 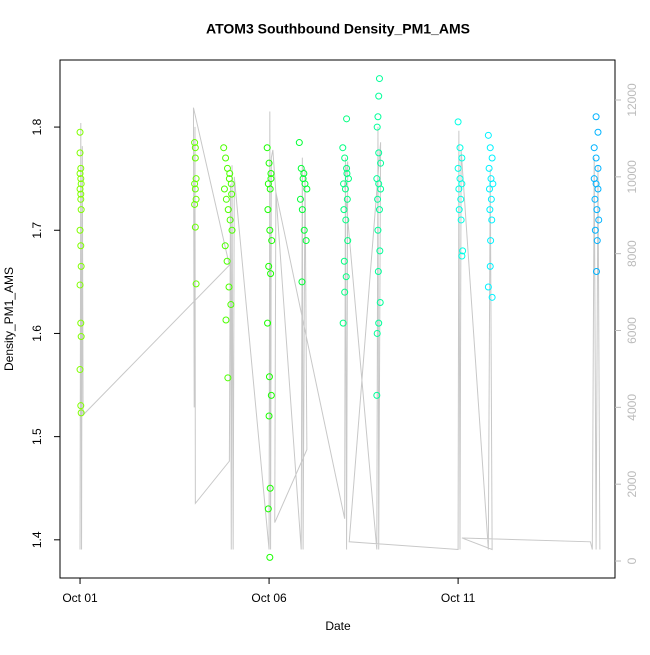 What do you see at coordinates (37, 333) in the screenshot?
I see `y-tick-label: 1.6` at bounding box center [37, 333].